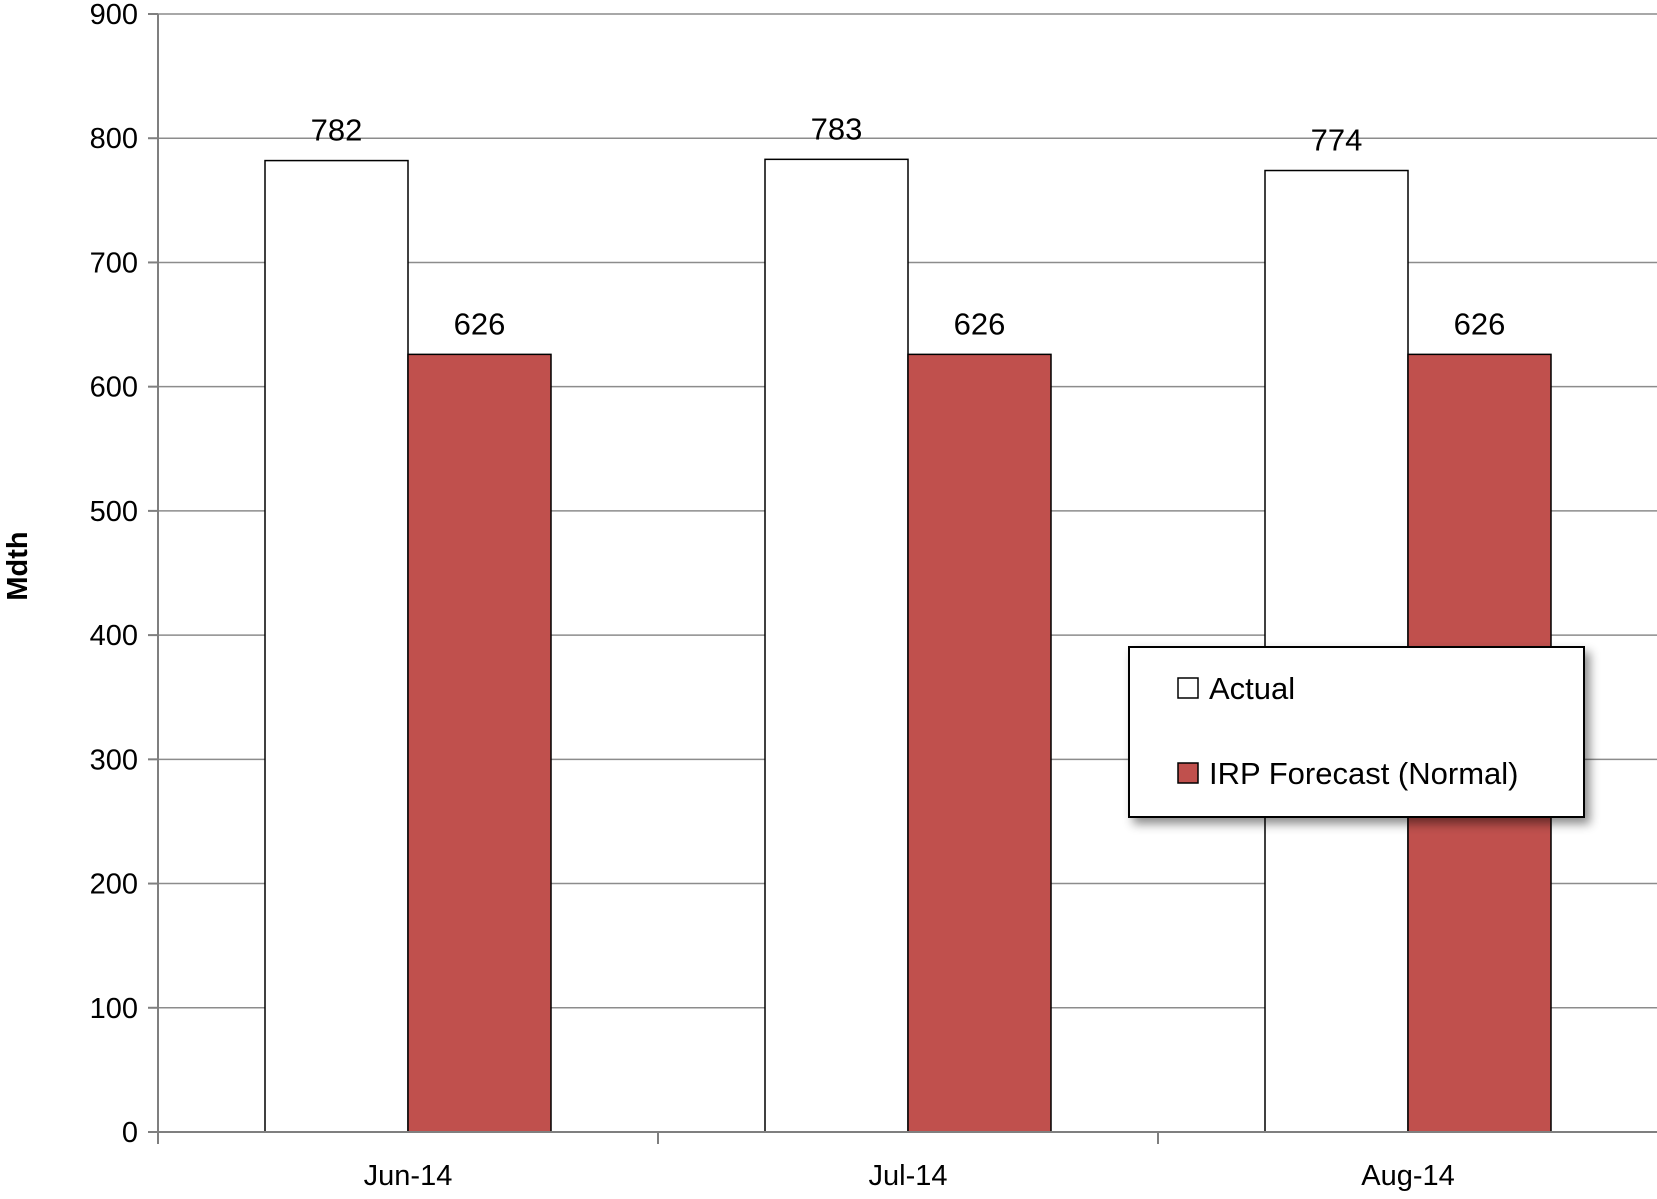 This screenshot has width=1657, height=1199. I want to click on y-tick-label: 600, so click(114, 388).